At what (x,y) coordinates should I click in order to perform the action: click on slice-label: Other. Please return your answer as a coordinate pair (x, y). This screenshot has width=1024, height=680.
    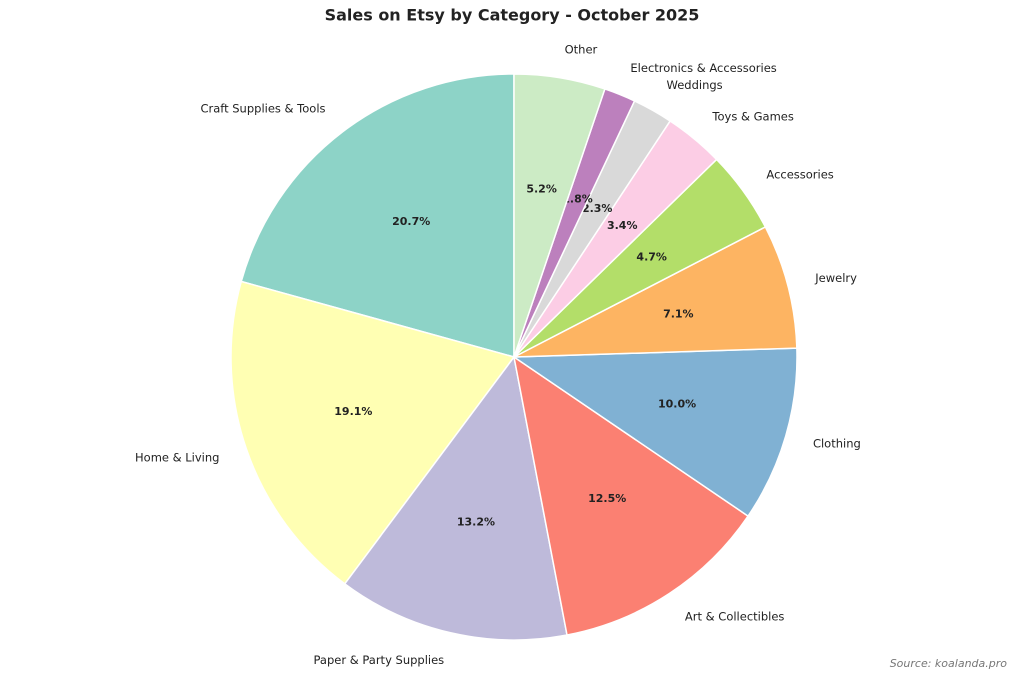
    Looking at the image, I should click on (581, 49).